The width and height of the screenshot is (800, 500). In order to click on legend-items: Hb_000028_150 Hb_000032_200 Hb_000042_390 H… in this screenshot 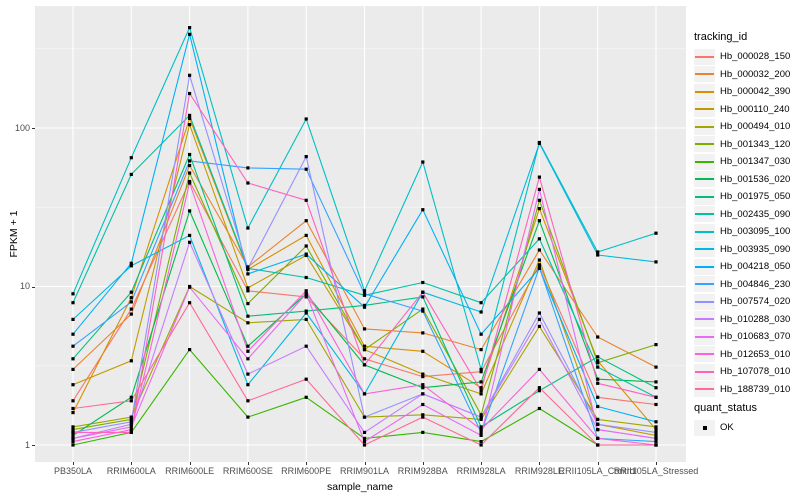, I will do `click(742, 223)`.